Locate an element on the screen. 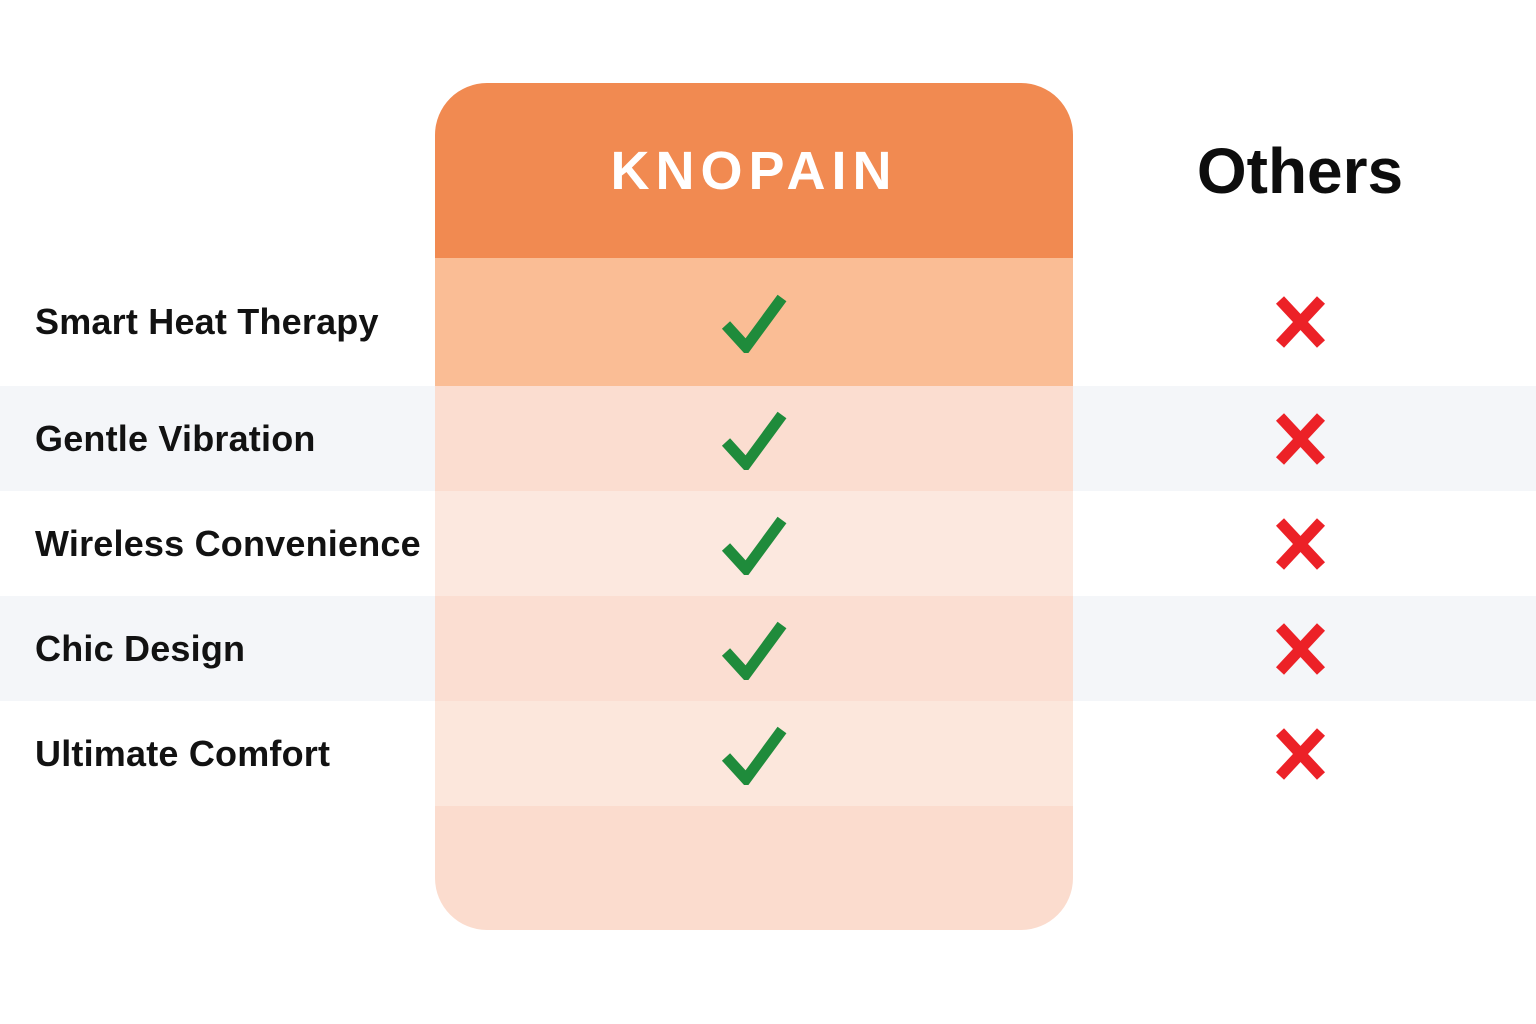 The width and height of the screenshot is (1536, 1024). feature-label: Ultimate Comfort is located at coordinates (183, 753).